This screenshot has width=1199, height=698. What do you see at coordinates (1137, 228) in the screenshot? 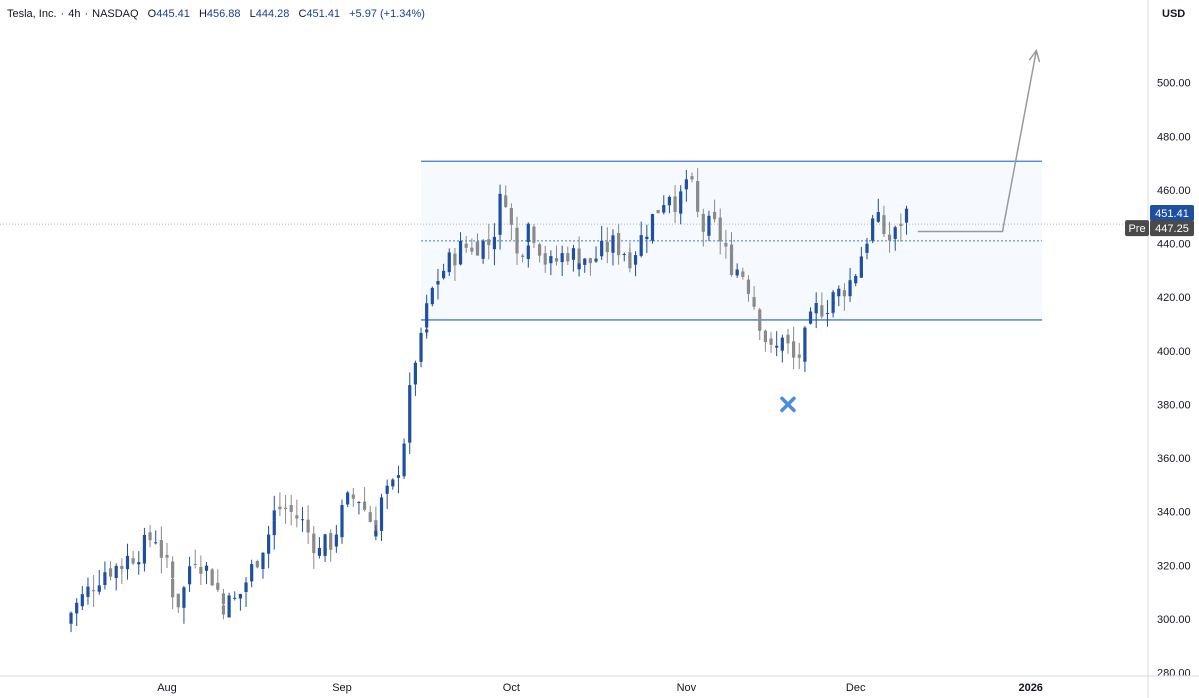
I see `pre-tag` at bounding box center [1137, 228].